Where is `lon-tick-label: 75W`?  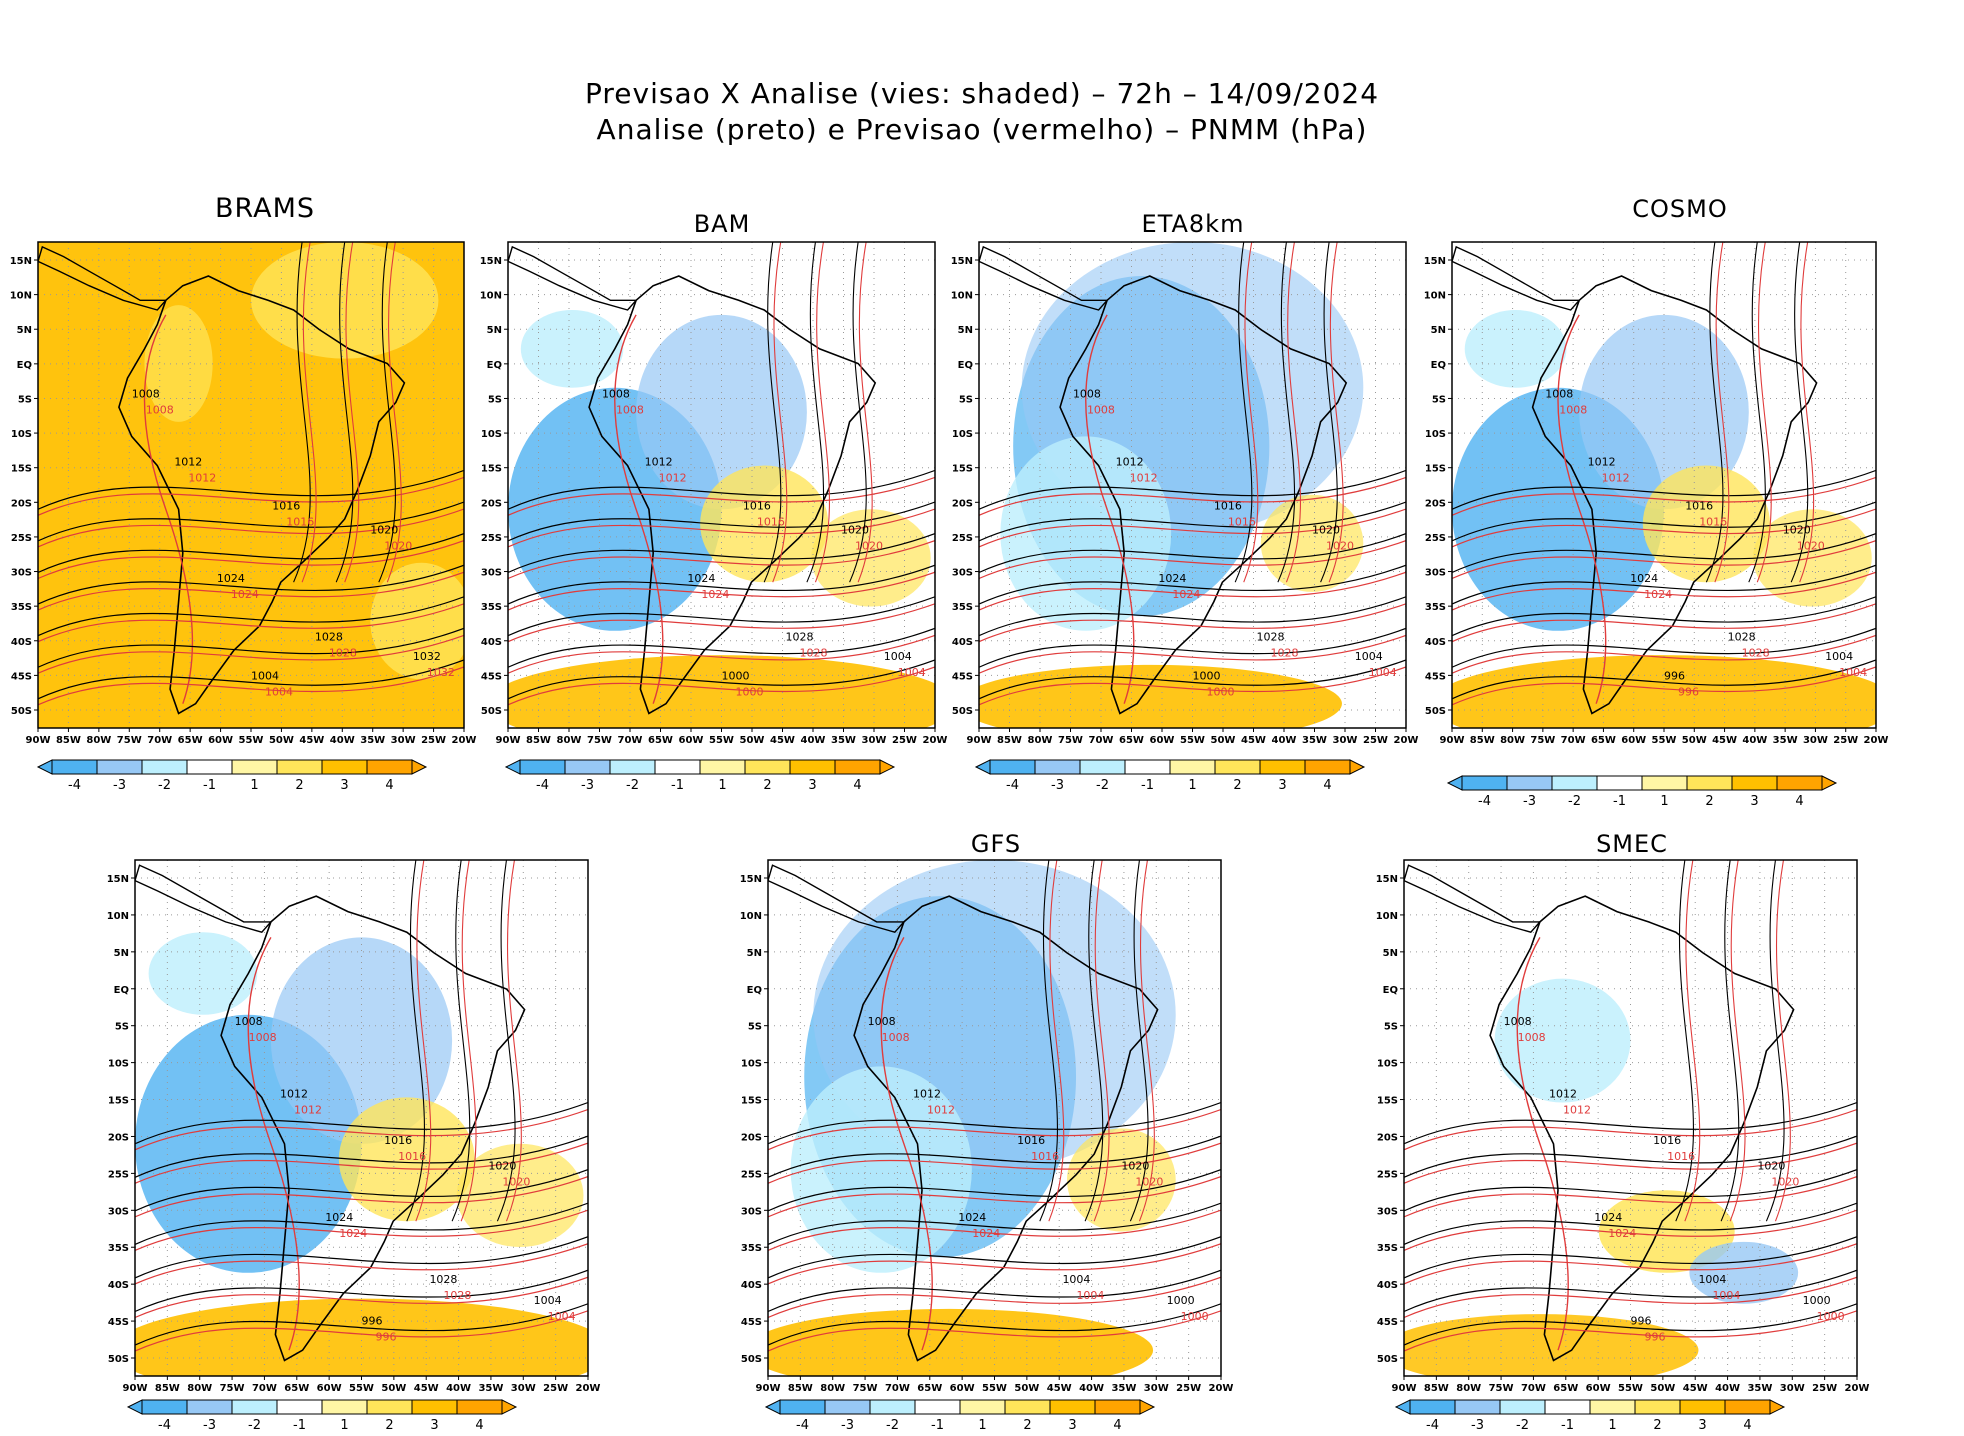
lon-tick-label: 75W is located at coordinates (865, 1388).